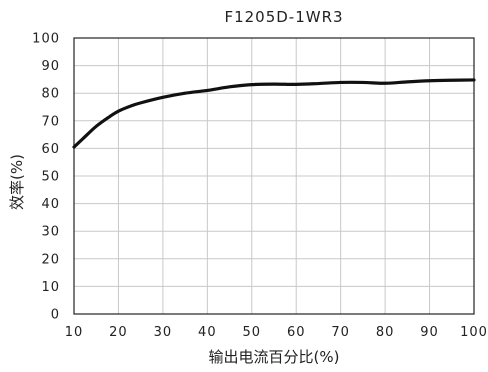  I want to click on x-axis-label: 输出电流百分比(%), so click(274, 357).